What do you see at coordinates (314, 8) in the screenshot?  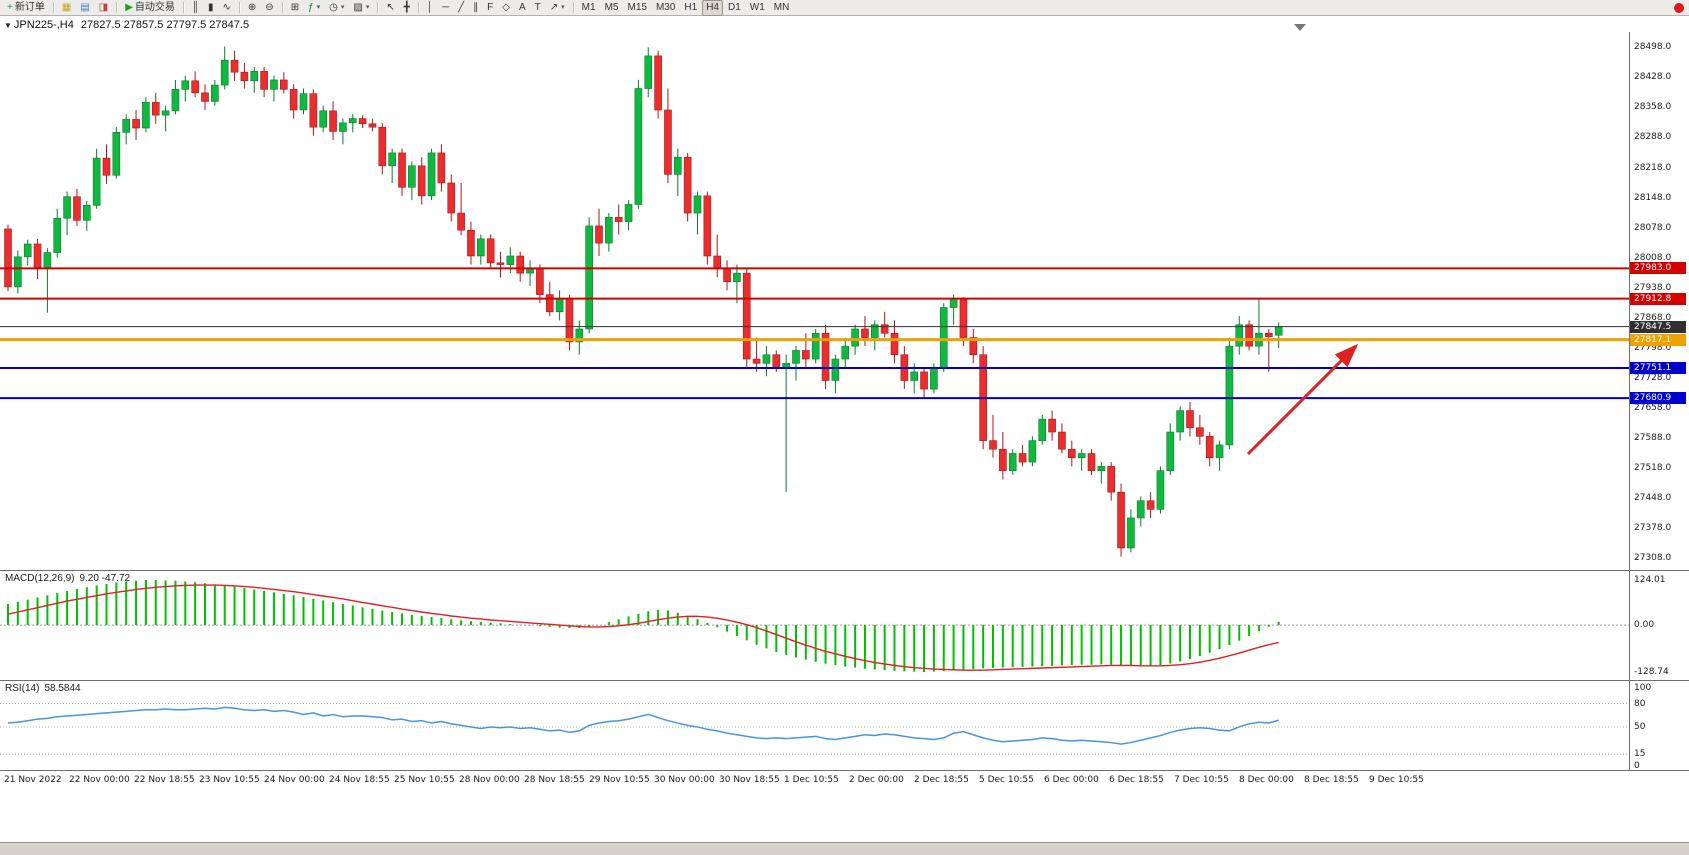 I see `indicators-button: ƒ ▾` at bounding box center [314, 8].